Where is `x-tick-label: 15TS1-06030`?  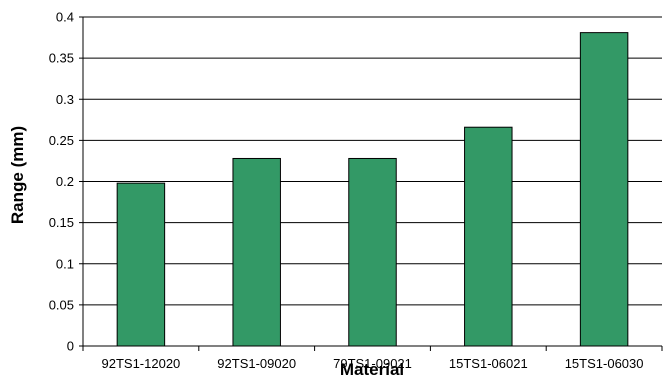 x-tick-label: 15TS1-06030 is located at coordinates (604, 363).